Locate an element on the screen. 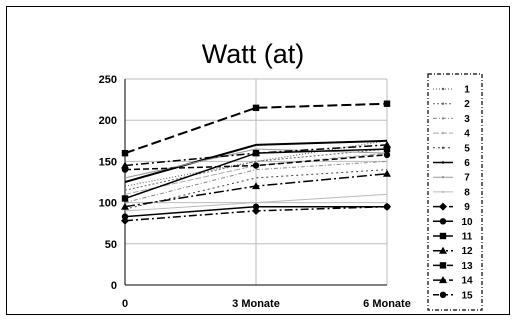  y-tick-label: 150 is located at coordinates (108, 162).